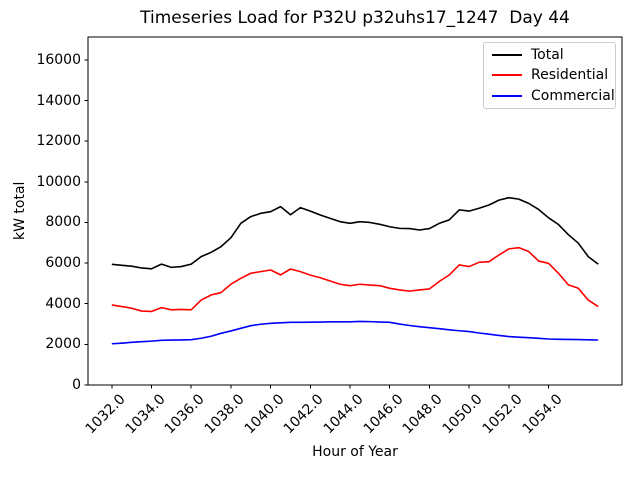  I want to click on legend: Total Residential Commercial, so click(549, 75).